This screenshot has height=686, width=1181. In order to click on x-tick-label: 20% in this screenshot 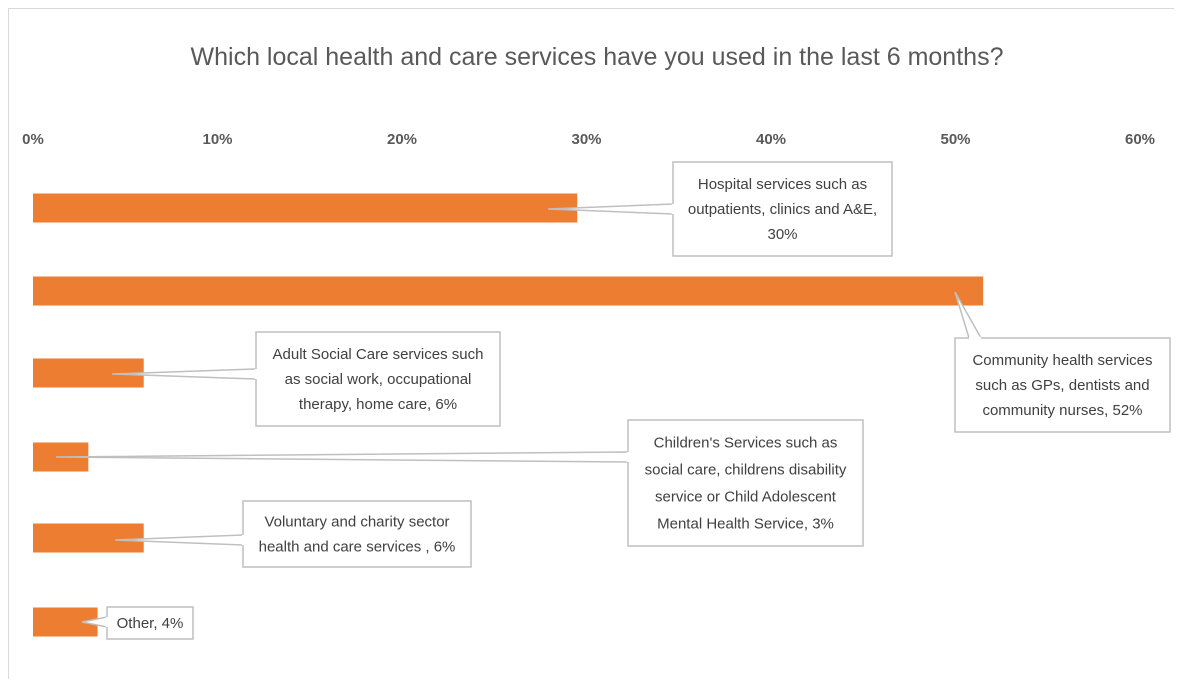, I will do `click(402, 139)`.